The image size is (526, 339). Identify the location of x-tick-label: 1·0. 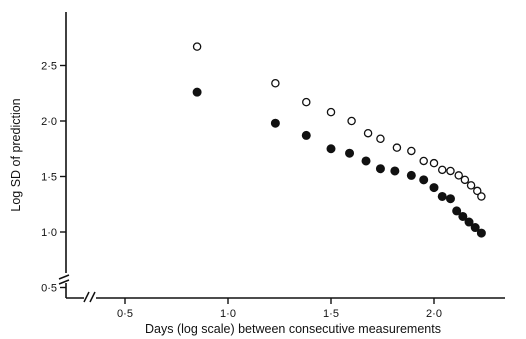
(228, 314).